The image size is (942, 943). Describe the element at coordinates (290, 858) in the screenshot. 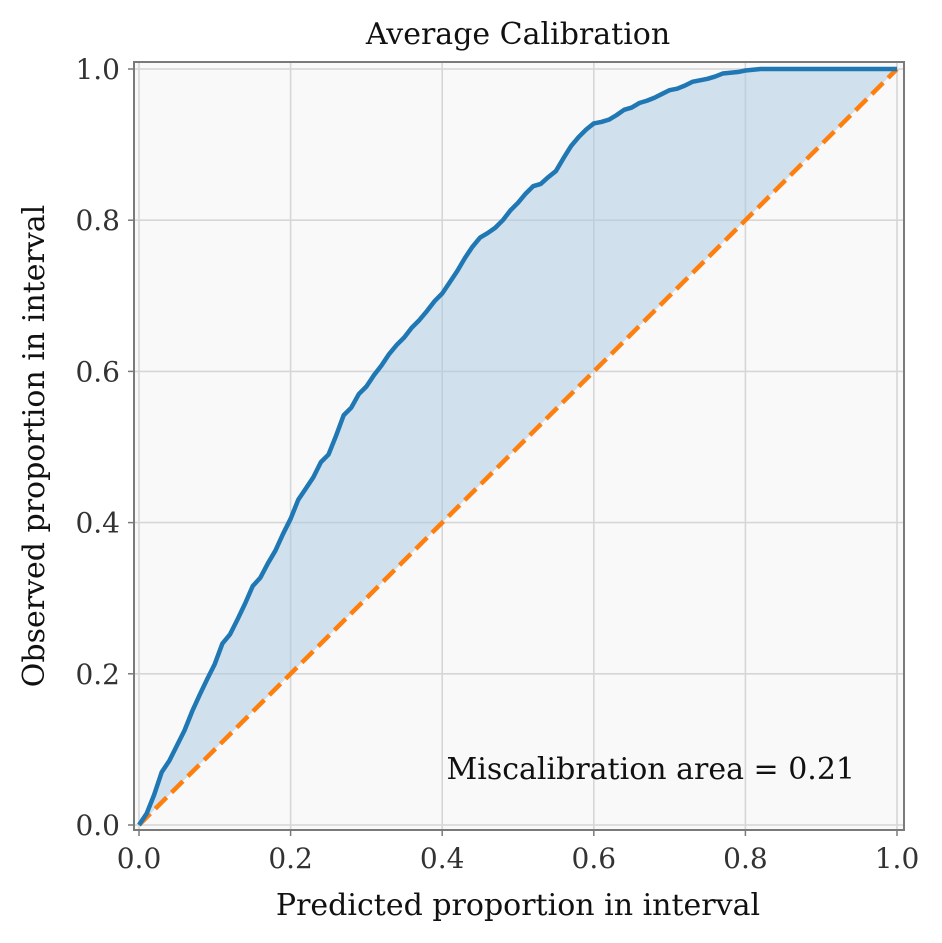

I see `x-tick-label: 0.2` at that location.